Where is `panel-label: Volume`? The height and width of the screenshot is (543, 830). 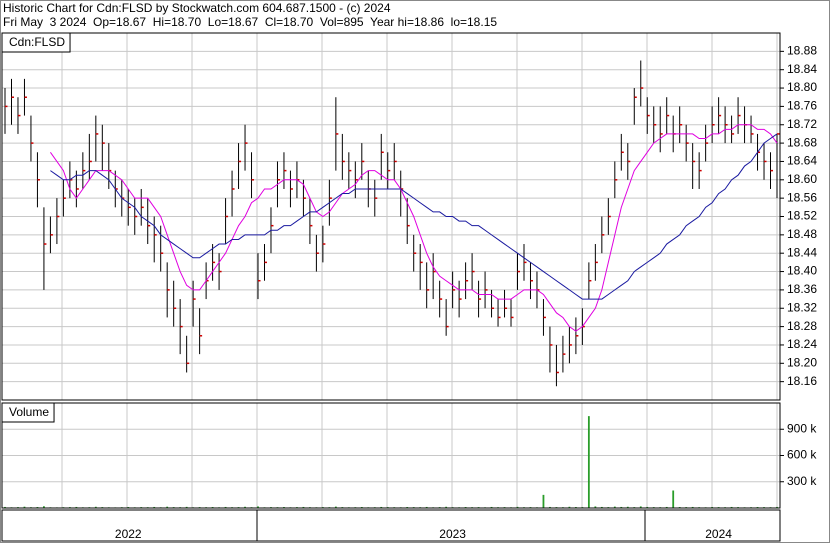 panel-label: Volume is located at coordinates (29, 412).